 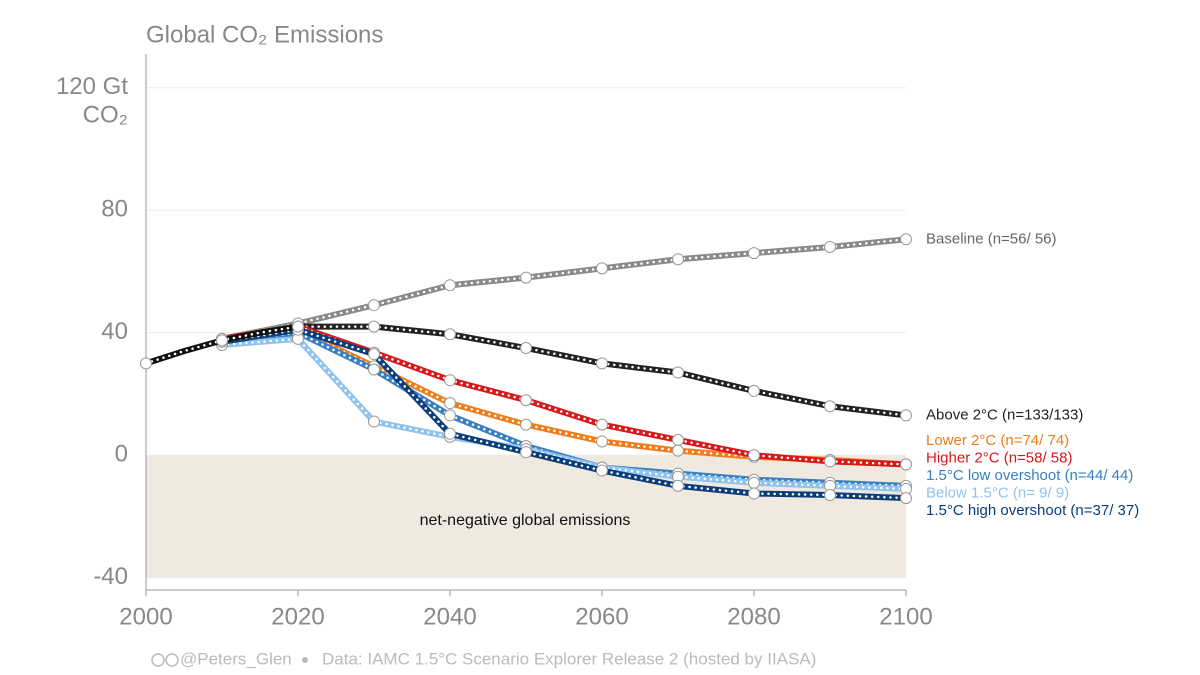 I want to click on x-tick-label: 2020, so click(x=297, y=616).